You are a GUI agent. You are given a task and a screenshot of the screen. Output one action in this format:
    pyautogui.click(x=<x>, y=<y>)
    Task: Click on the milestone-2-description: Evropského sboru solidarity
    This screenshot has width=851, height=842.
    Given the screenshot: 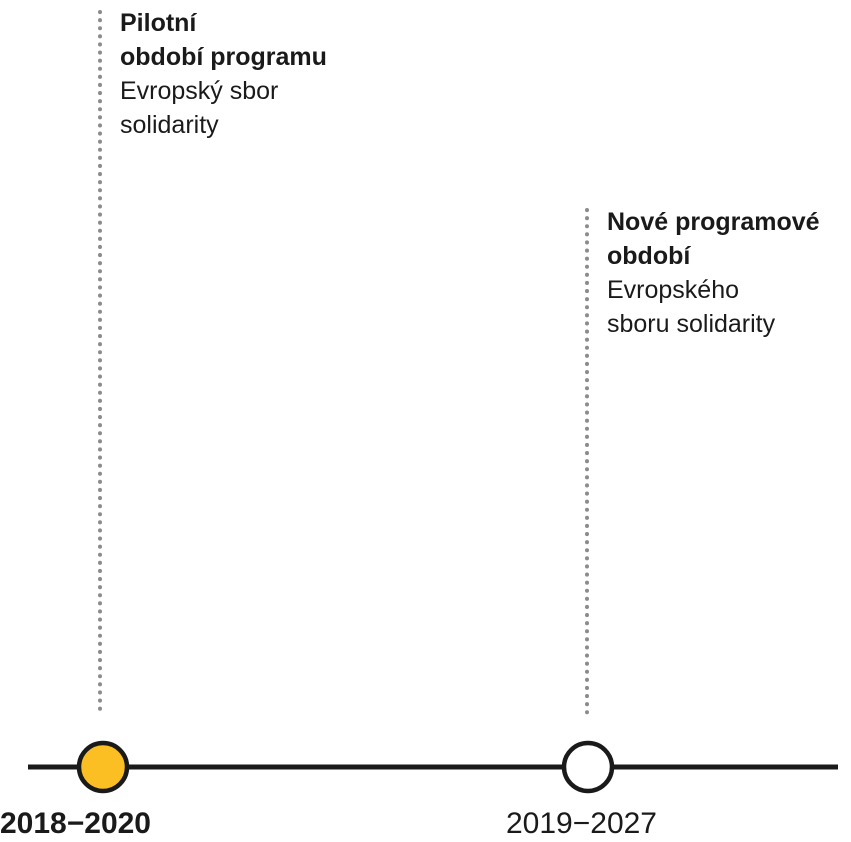 What is the action you would take?
    pyautogui.click(x=691, y=307)
    